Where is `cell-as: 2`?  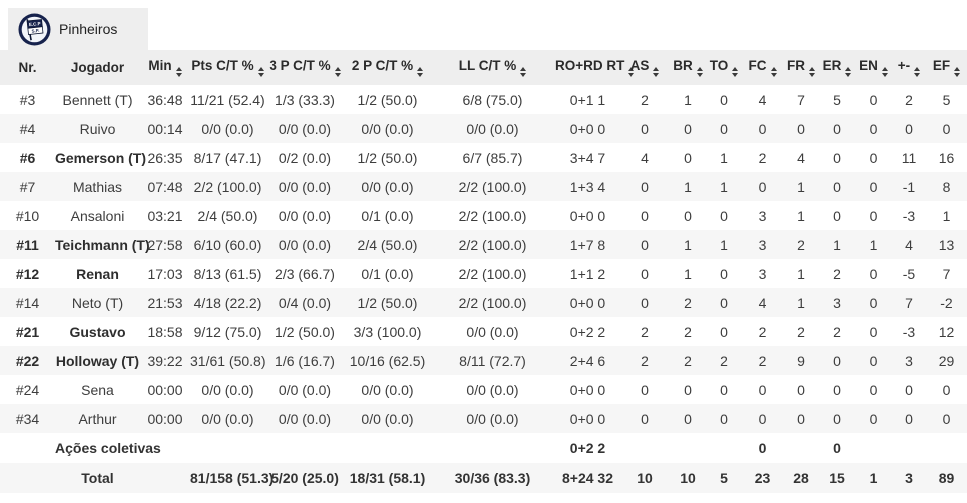 cell-as: 2 is located at coordinates (645, 331).